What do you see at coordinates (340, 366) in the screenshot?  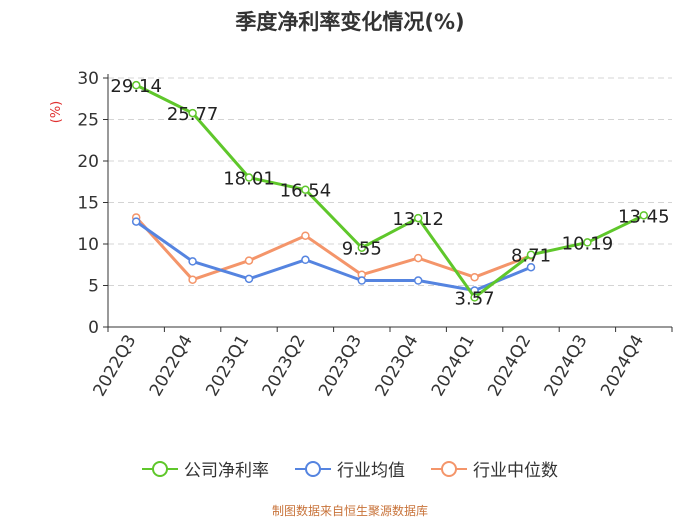 I see `x-tick-label: 2023Q3` at bounding box center [340, 366].